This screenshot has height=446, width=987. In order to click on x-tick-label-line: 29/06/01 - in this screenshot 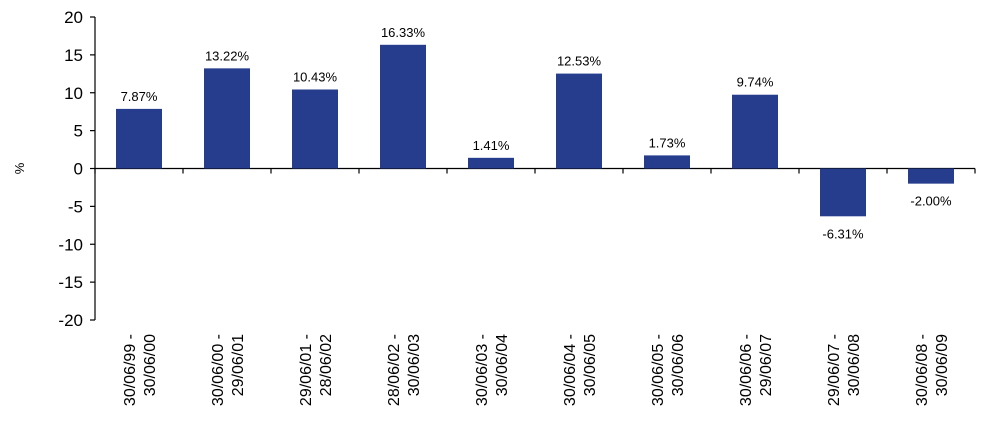, I will do `click(306, 370)`.